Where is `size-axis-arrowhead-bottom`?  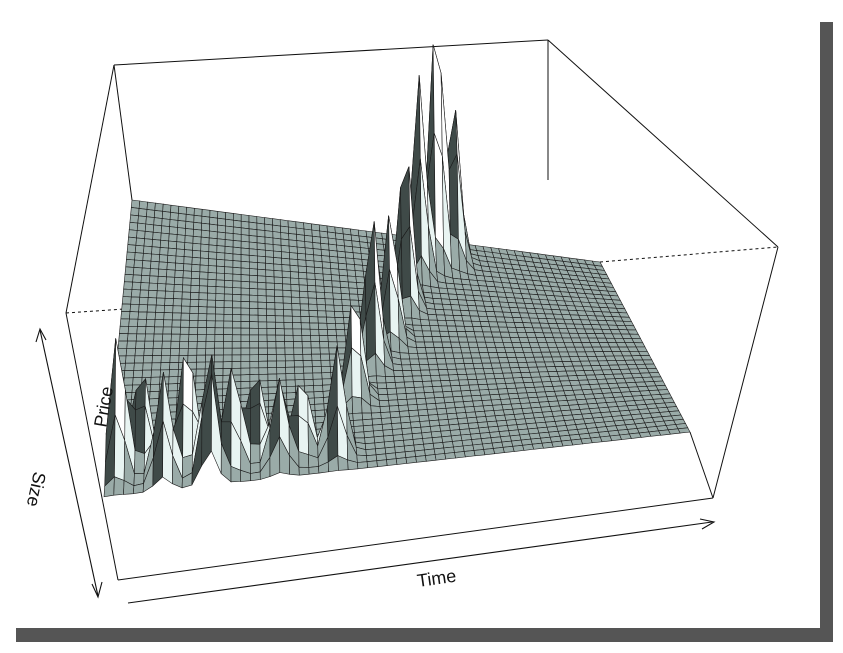 size-axis-arrowhead-bottom is located at coordinates (97, 590).